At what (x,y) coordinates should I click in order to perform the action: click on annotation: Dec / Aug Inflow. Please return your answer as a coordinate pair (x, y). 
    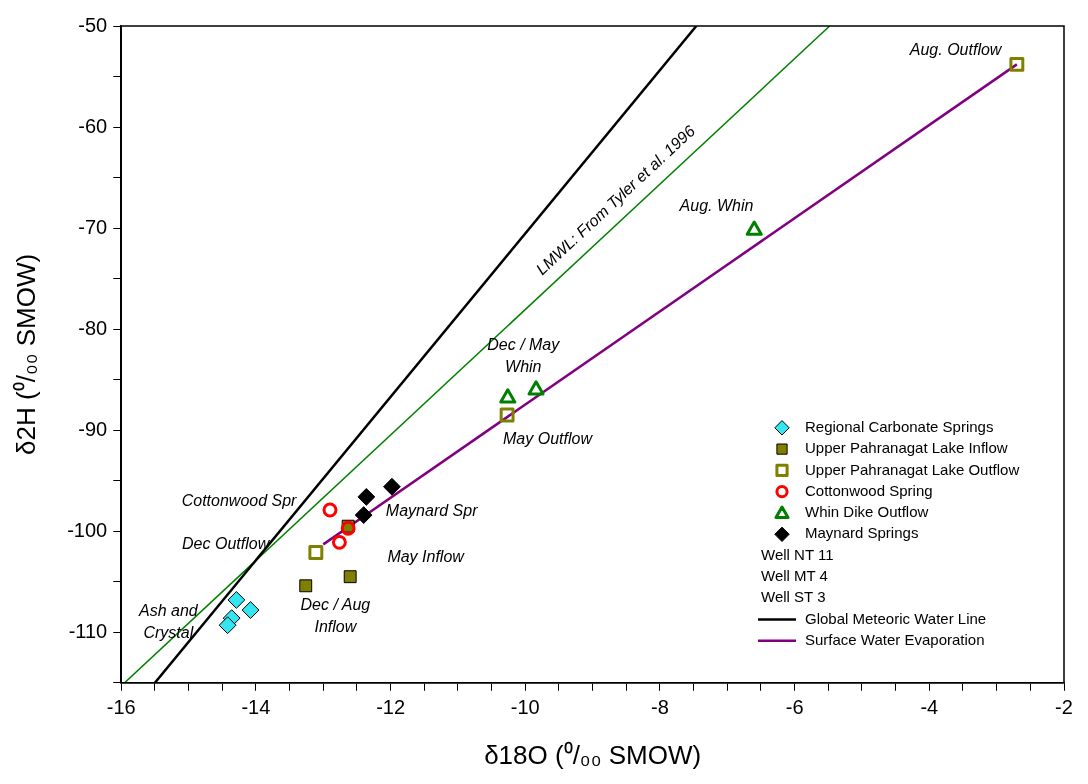
    Looking at the image, I should click on (335, 615).